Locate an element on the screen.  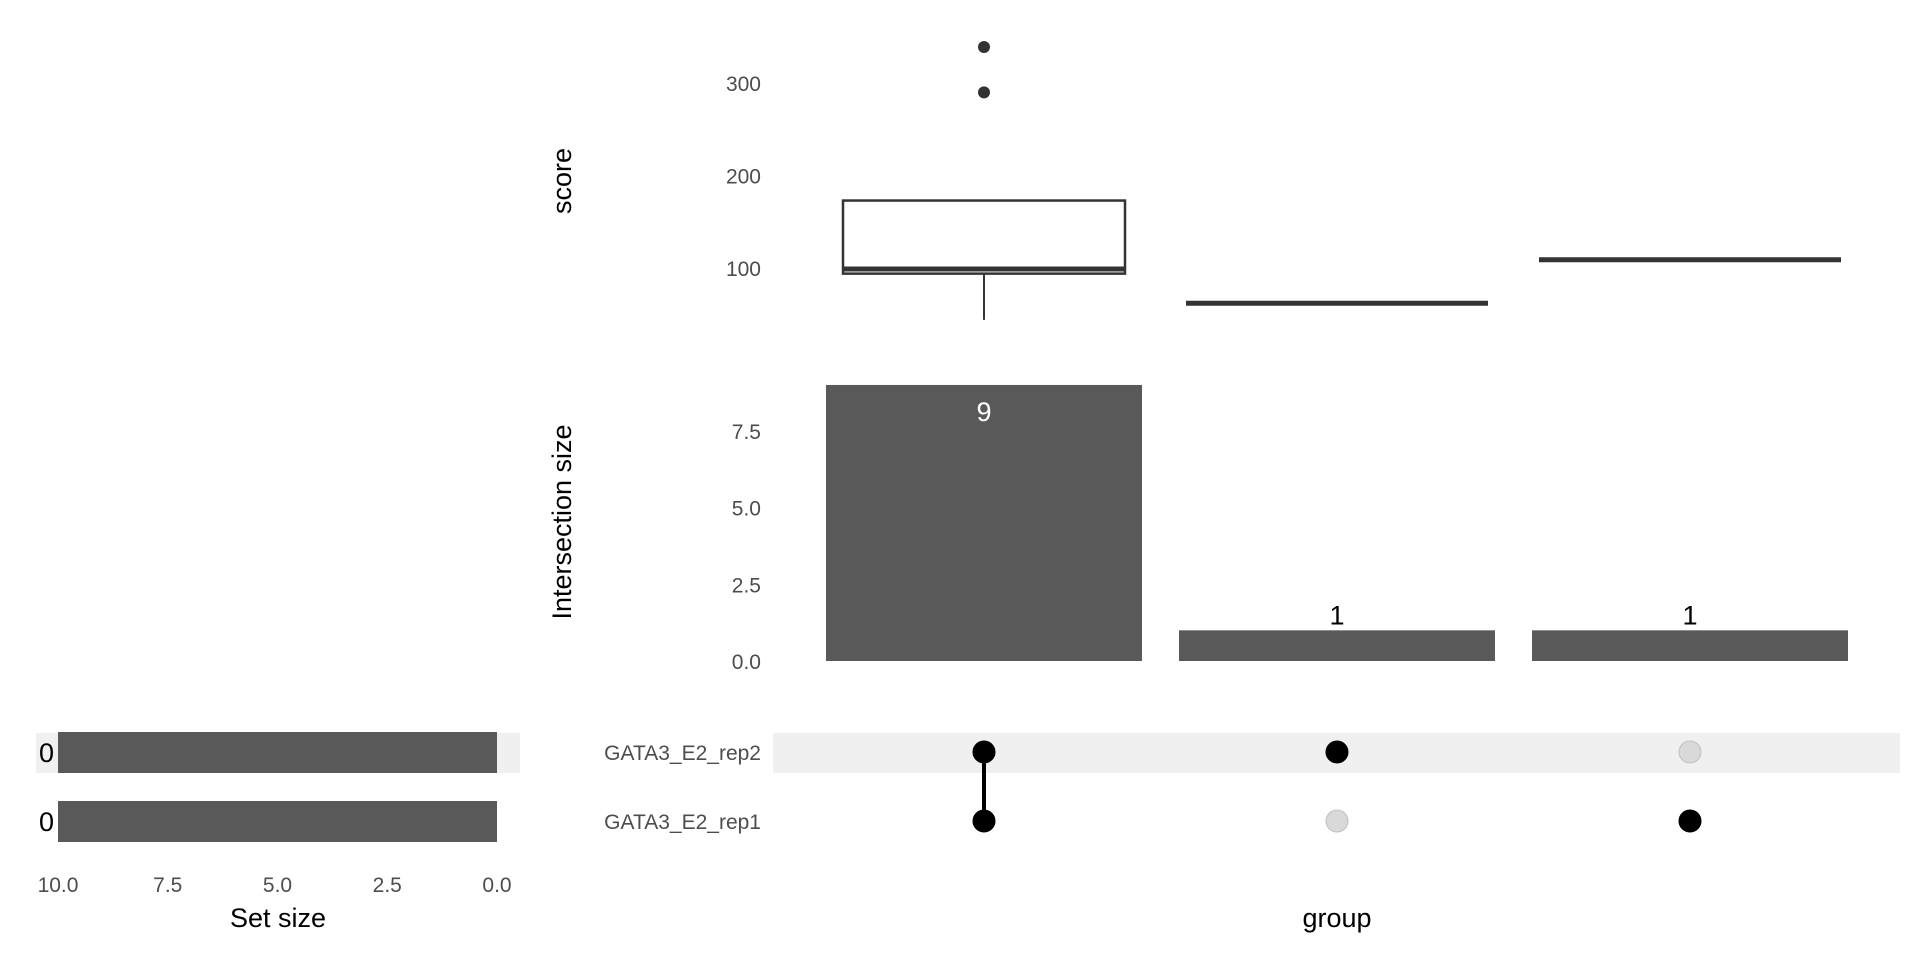
score-y-tick-label: 100 is located at coordinates (743, 269).